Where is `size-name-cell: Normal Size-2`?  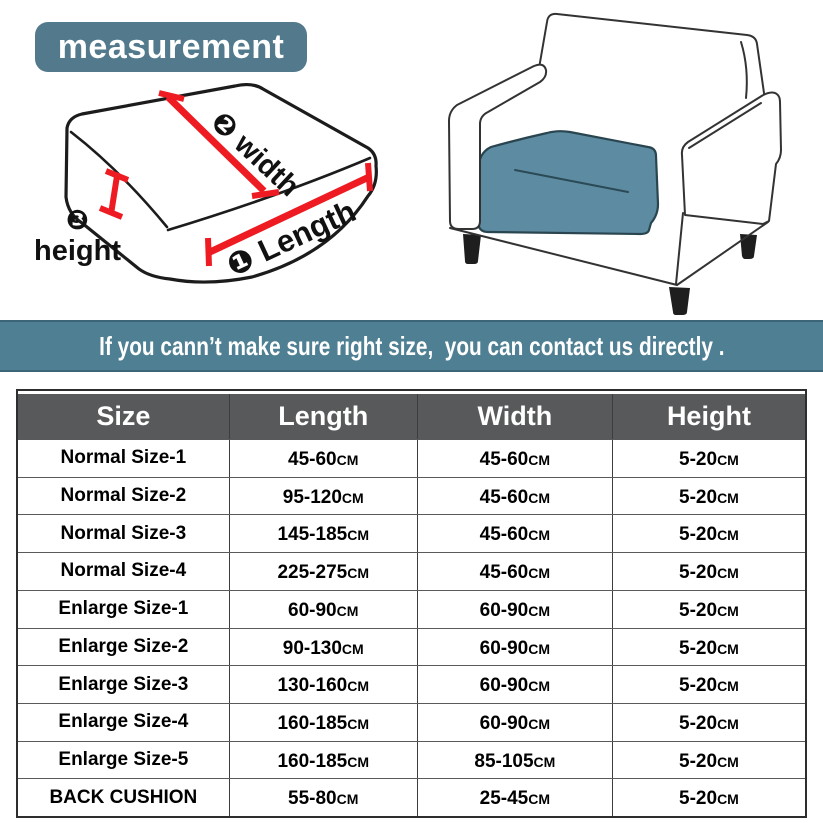 size-name-cell: Normal Size-2 is located at coordinates (124, 496).